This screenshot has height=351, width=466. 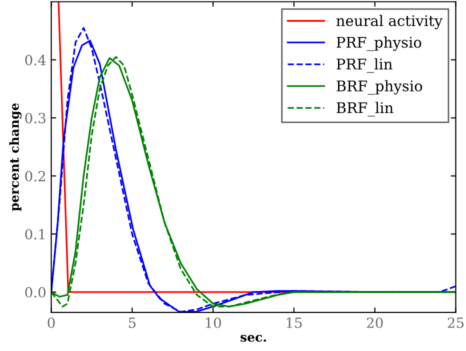 What do you see at coordinates (364, 65) in the screenshot?
I see `legend-label: PRF_lin` at bounding box center [364, 65].